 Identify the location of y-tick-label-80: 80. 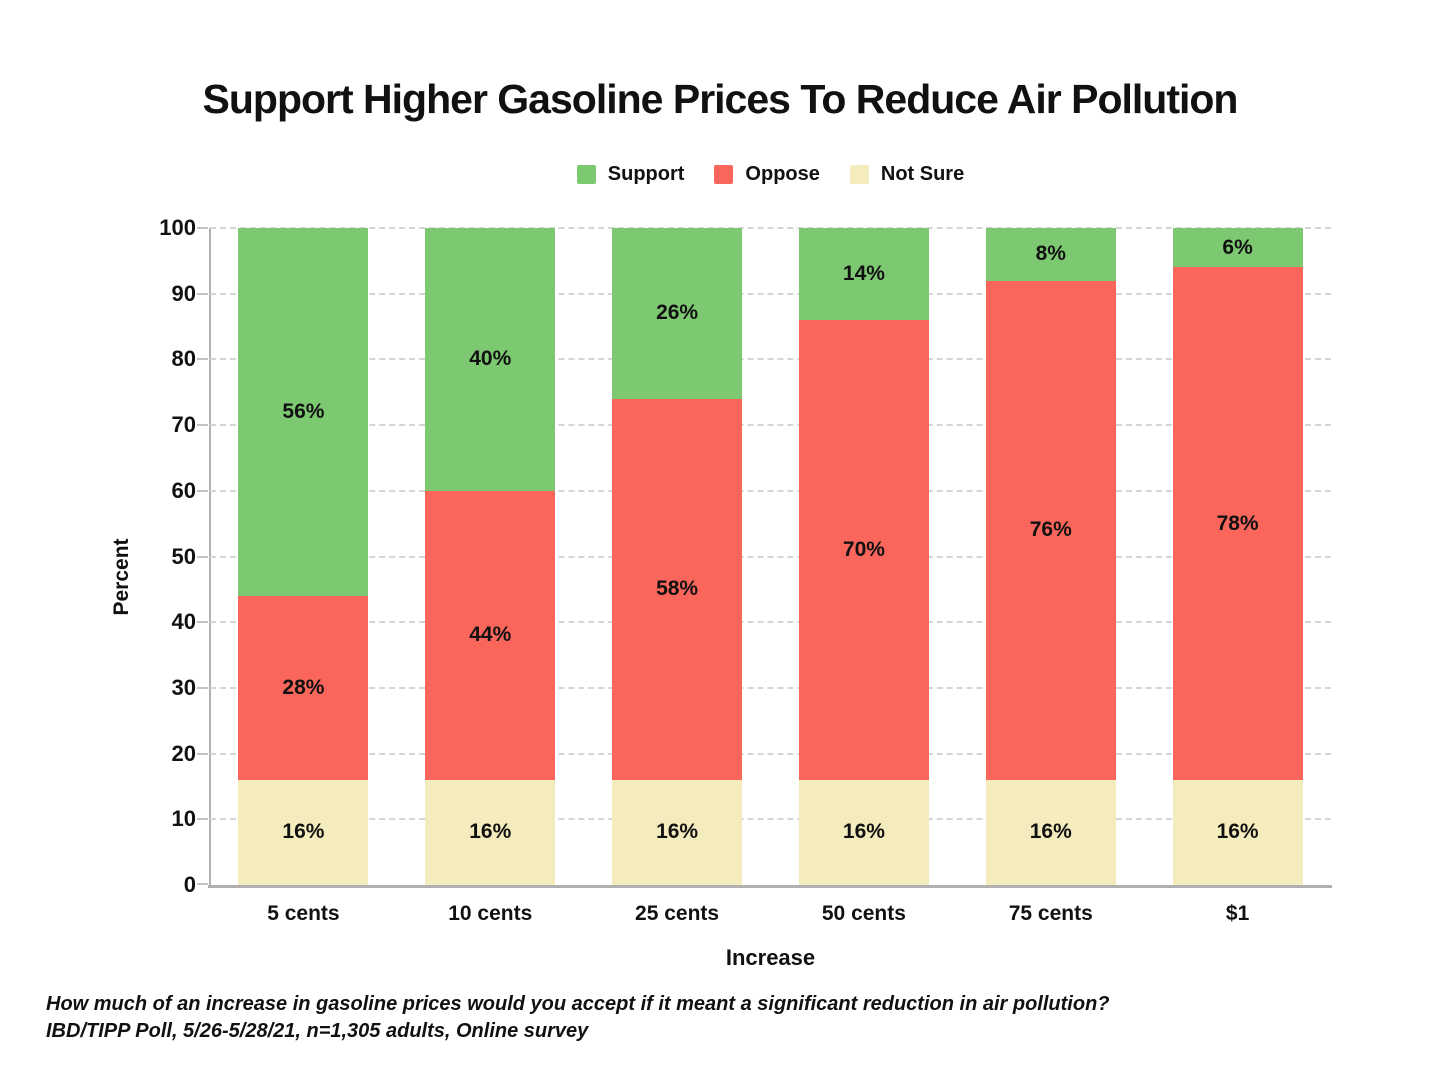
(183, 359).